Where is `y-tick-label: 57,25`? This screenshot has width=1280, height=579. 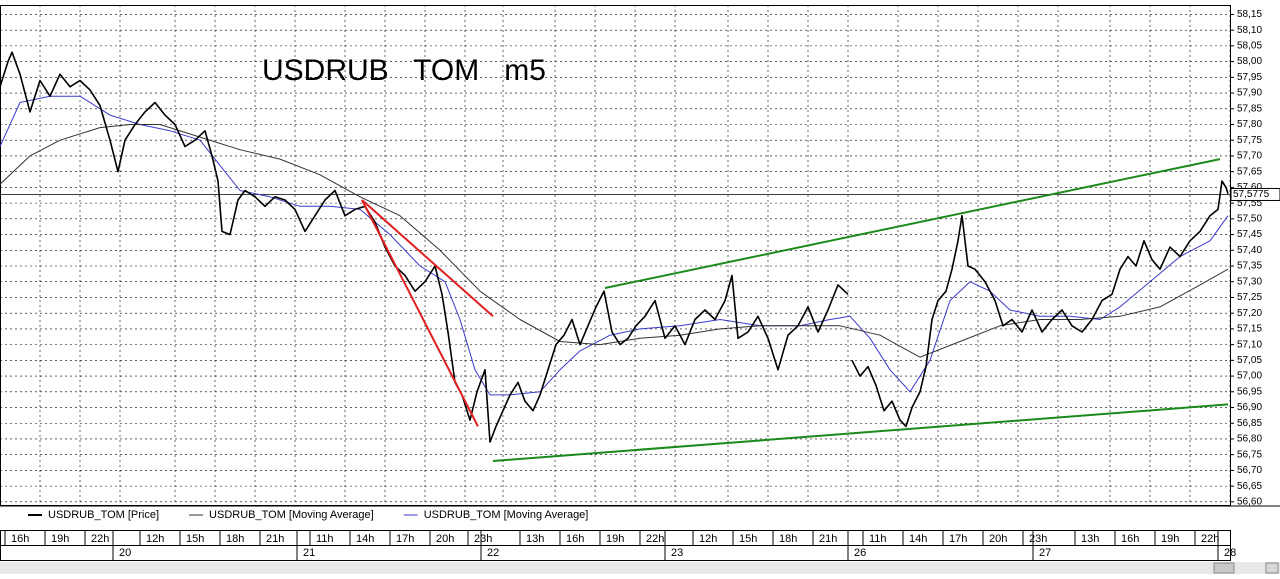
y-tick-label: 57,25 is located at coordinates (1249, 297).